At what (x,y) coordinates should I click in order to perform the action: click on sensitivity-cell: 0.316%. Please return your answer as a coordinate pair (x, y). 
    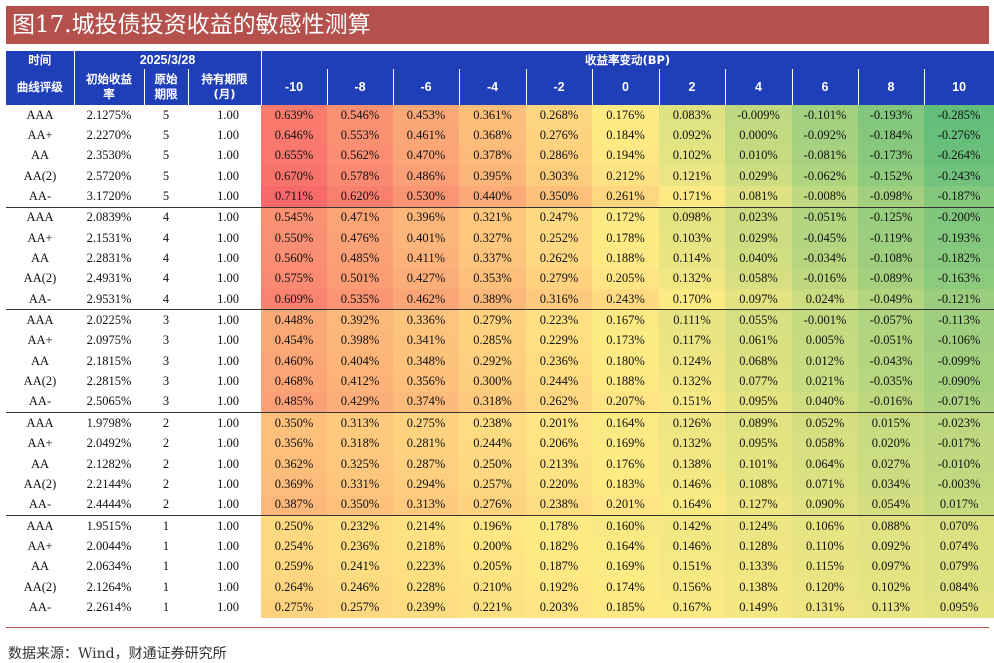
    Looking at the image, I should click on (559, 299).